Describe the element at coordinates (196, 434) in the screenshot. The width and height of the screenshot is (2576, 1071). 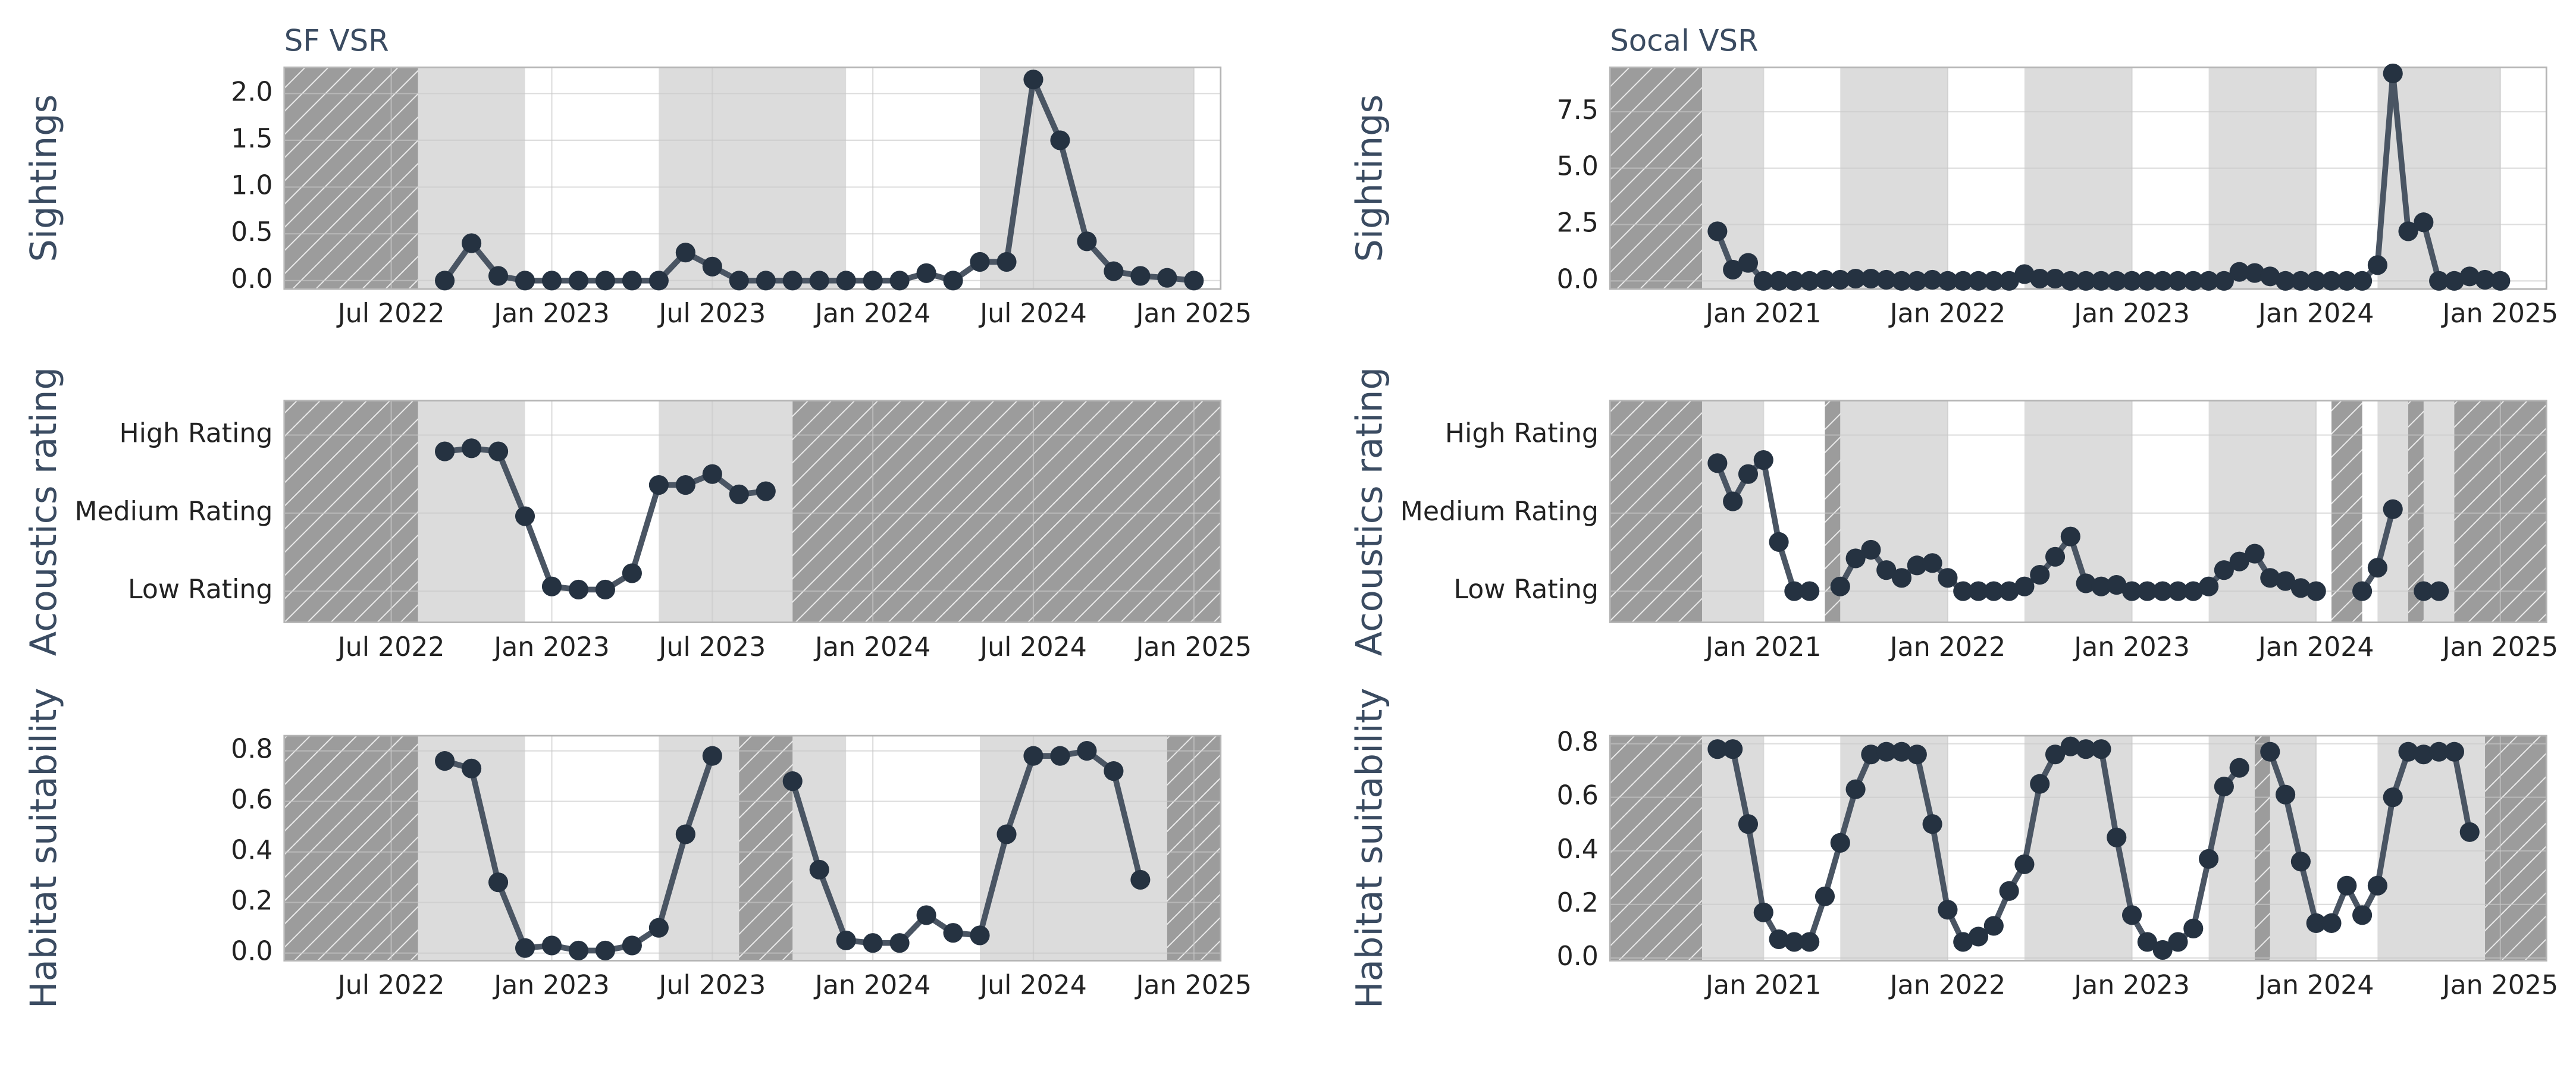
I see `y-tick-label: High Rating` at that location.